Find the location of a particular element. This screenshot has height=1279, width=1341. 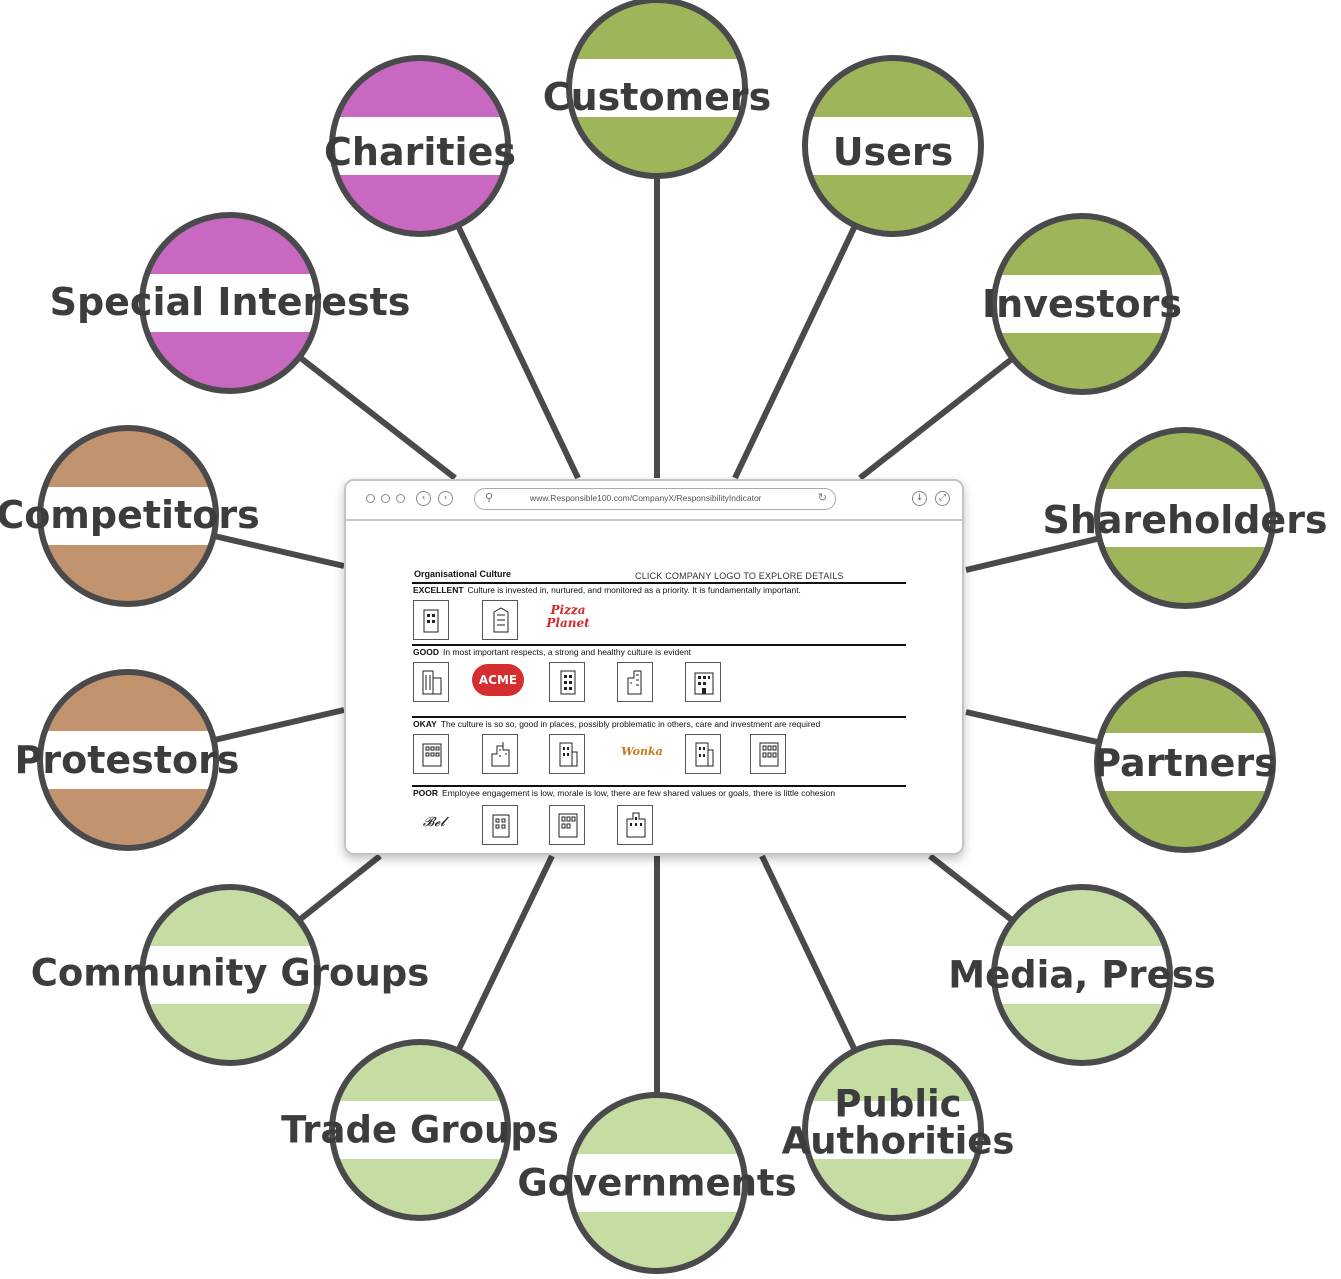

node-label: Media, Press is located at coordinates (1082, 975).